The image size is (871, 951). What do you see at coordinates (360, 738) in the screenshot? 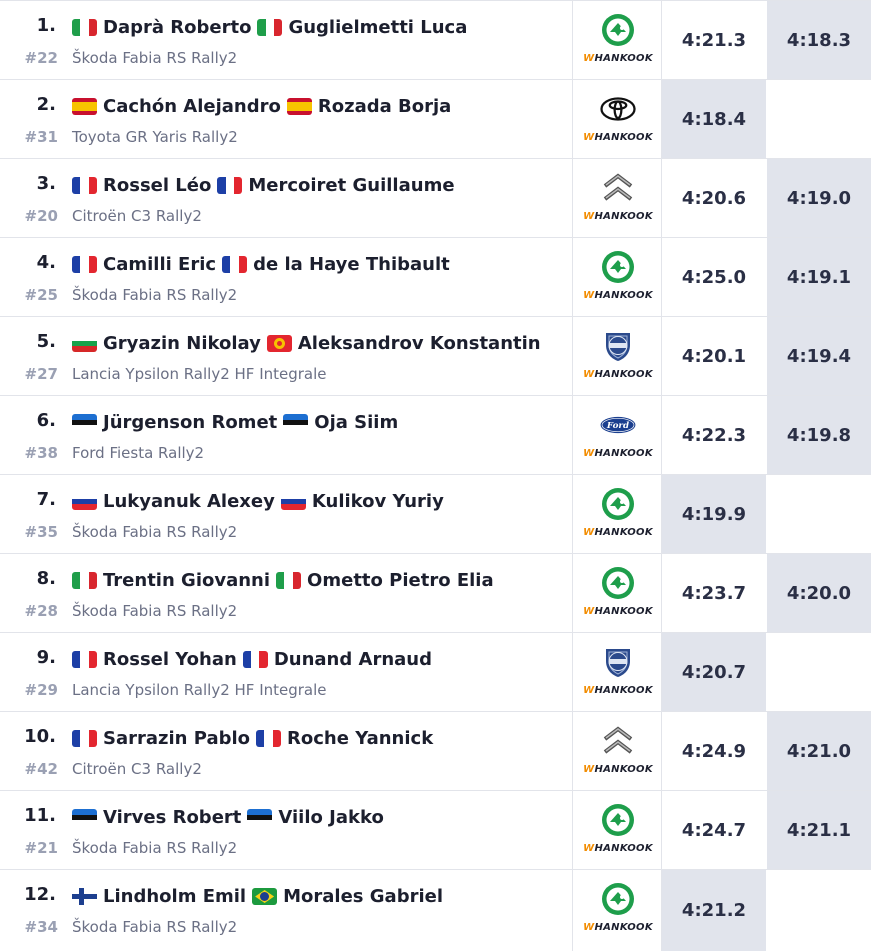
I see `codriver-name: Roche Yannick` at bounding box center [360, 738].